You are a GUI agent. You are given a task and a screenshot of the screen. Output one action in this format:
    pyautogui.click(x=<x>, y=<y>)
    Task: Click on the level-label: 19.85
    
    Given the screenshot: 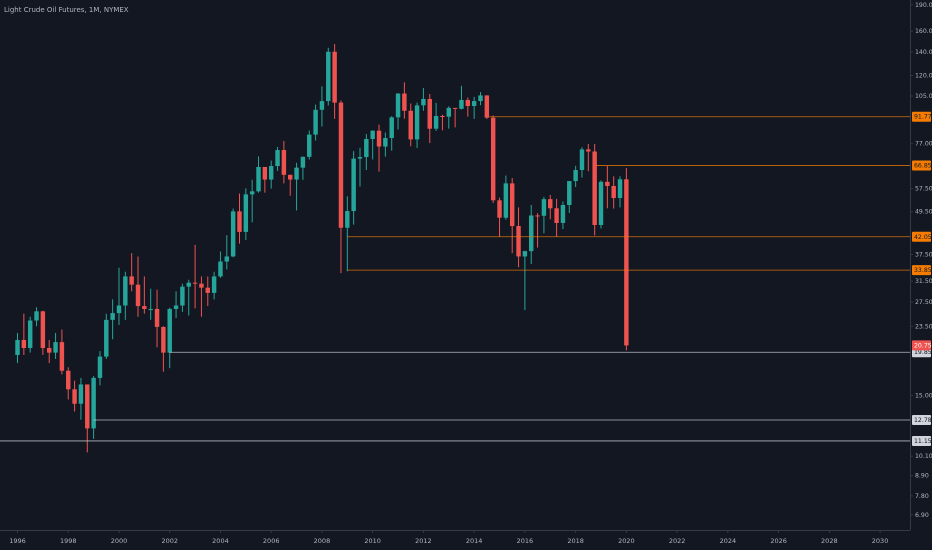 What is the action you would take?
    pyautogui.click(x=923, y=352)
    